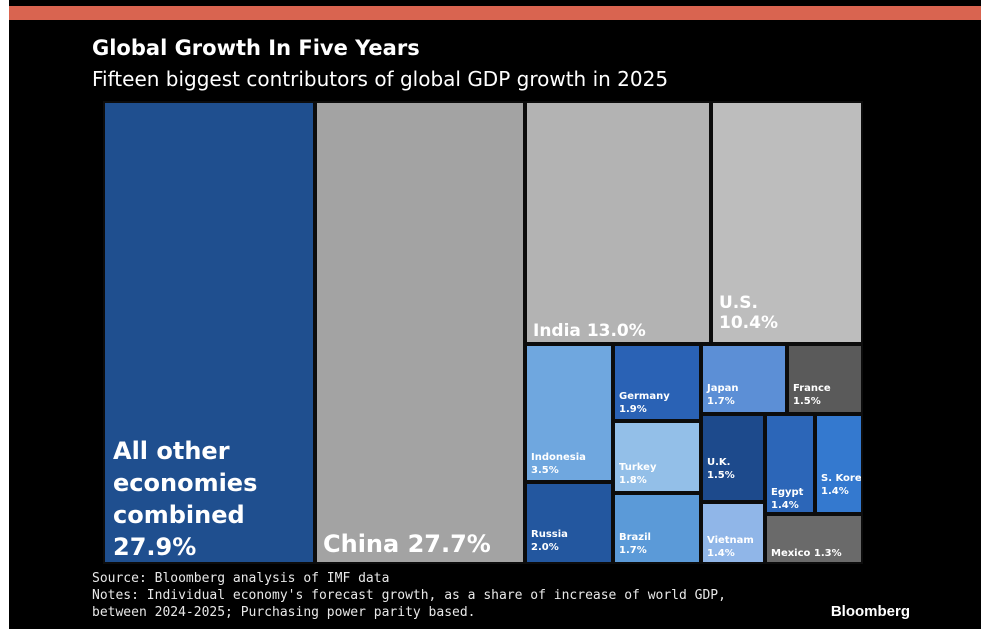 The width and height of the screenshot is (982, 629). Describe the element at coordinates (185, 499) in the screenshot. I see `treemap-label-all-other-economies-combined: All other economies combined 27.9%` at that location.